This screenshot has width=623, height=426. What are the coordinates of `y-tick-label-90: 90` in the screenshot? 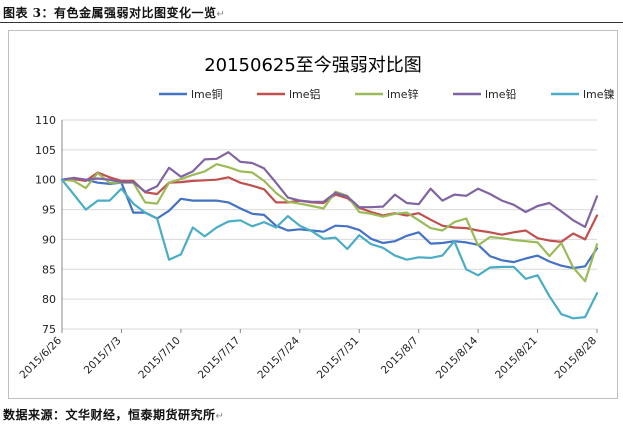 It's located at (49, 239).